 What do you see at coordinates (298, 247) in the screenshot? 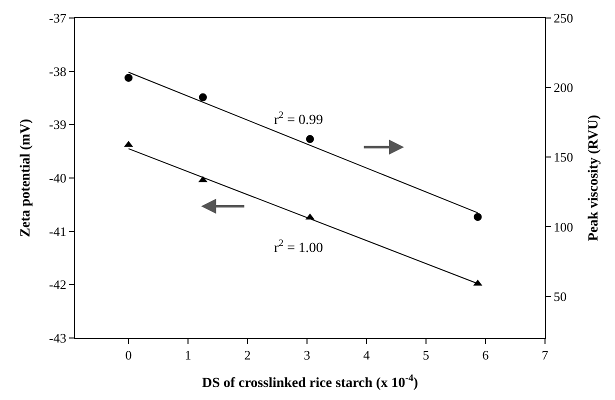
I see `annotation: r$^{2}$ = 1.00` at bounding box center [298, 247].